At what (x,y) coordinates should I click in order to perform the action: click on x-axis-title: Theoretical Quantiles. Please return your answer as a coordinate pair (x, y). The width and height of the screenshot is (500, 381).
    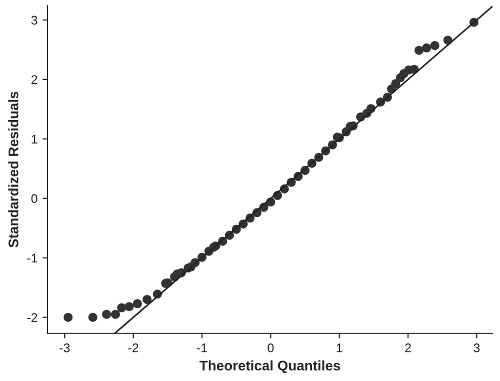
    Looking at the image, I should click on (270, 367).